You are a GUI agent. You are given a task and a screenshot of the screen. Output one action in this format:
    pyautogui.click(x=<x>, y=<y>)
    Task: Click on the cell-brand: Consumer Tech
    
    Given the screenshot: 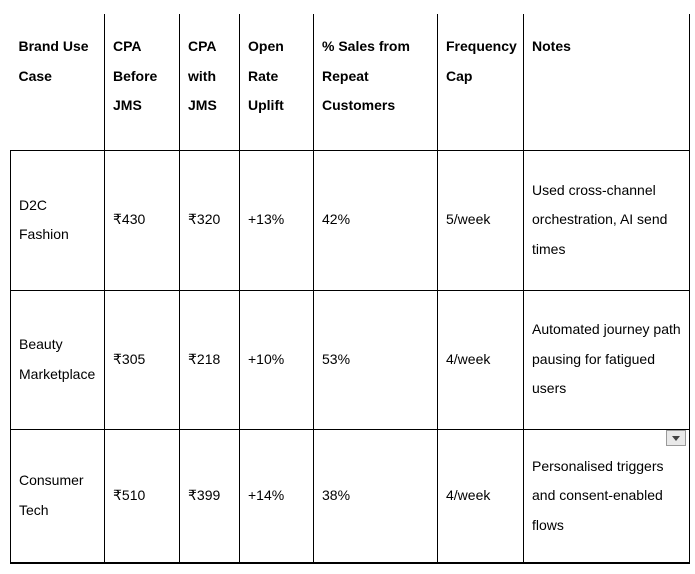 What is the action you would take?
    pyautogui.click(x=57, y=496)
    